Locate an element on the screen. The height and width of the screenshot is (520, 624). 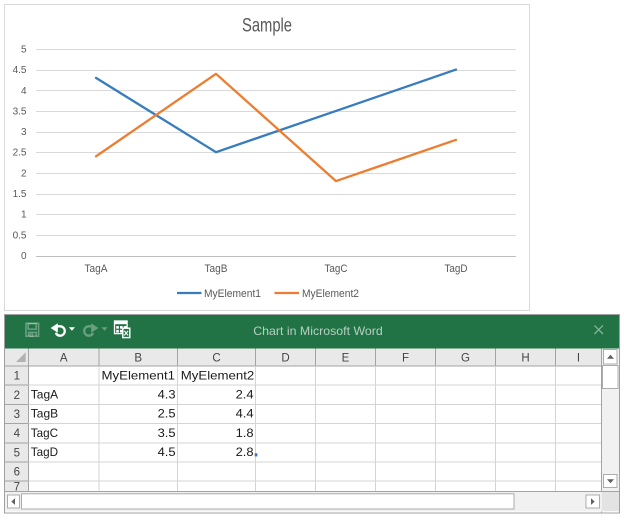
svg-text: E is located at coordinates (346, 358).